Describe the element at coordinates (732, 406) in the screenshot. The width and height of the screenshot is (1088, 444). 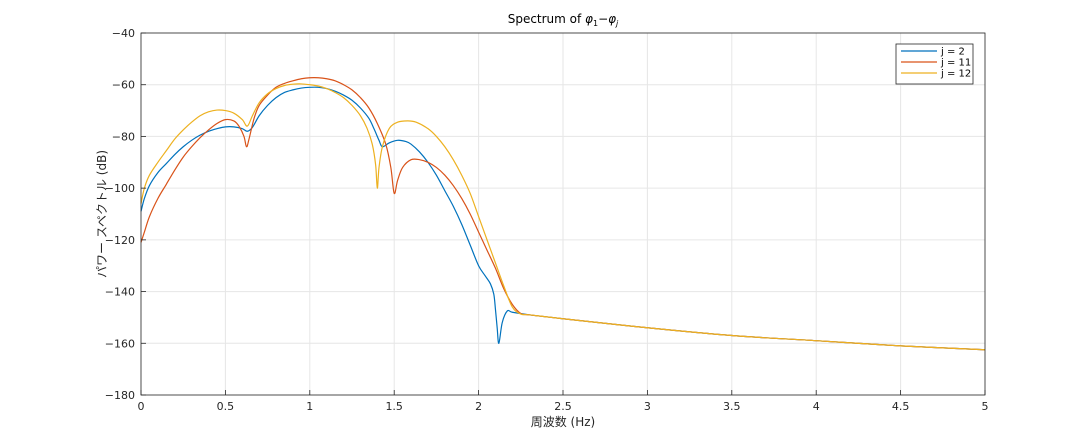
I see `x-tick-label: 3.5` at that location.